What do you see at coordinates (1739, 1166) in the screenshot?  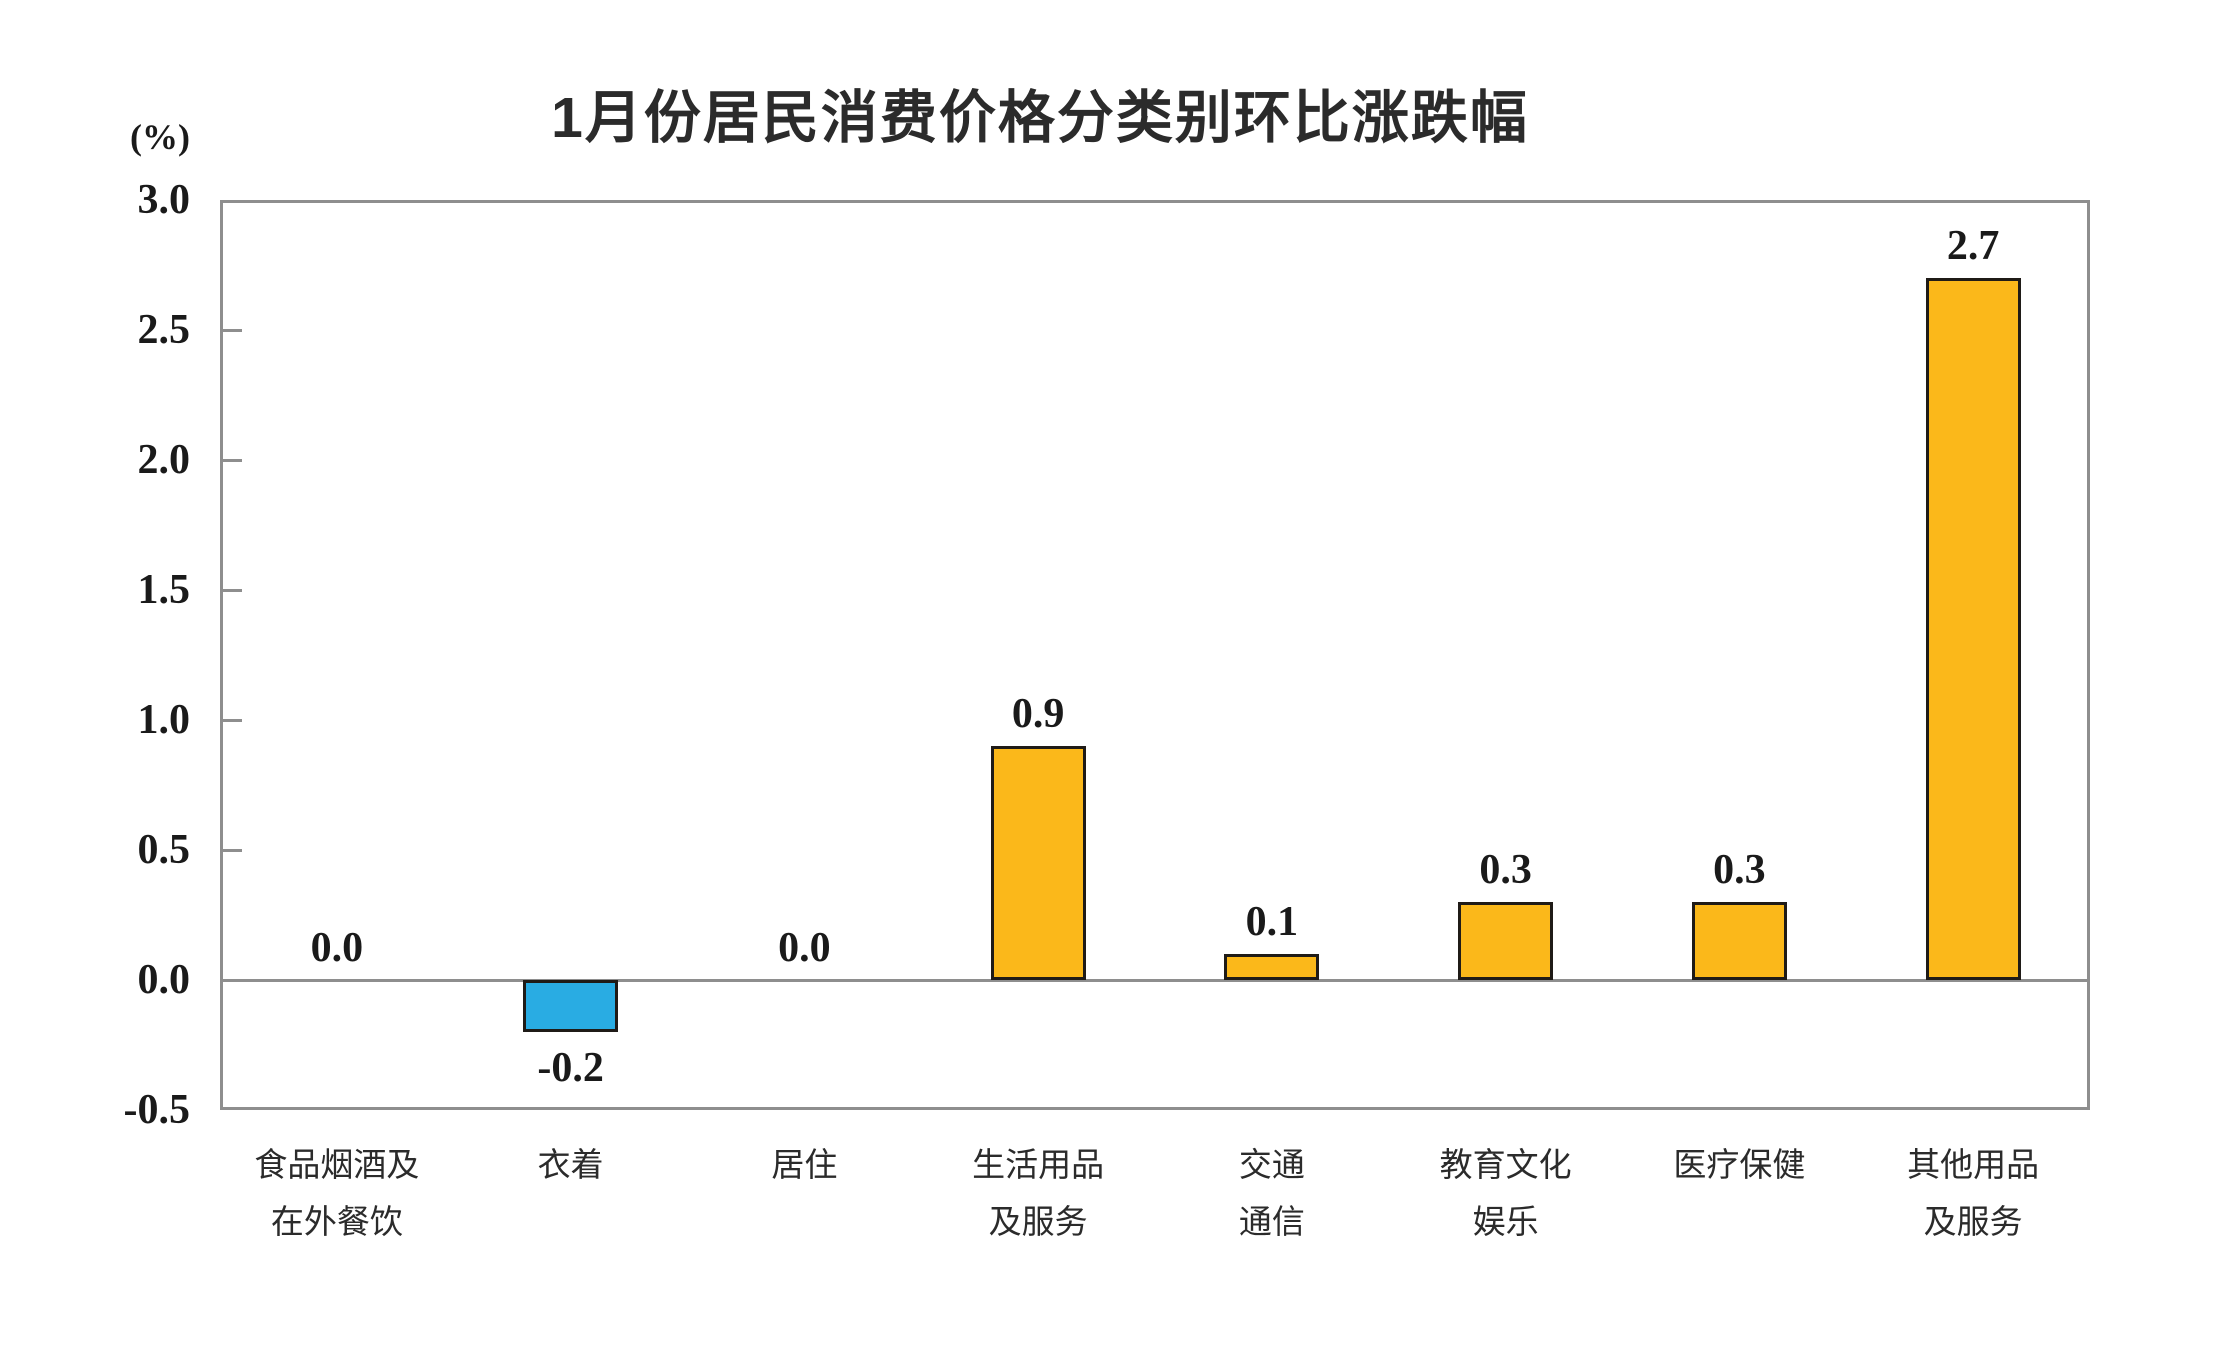 I see `x-category-label: 医疗保健` at bounding box center [1739, 1166].